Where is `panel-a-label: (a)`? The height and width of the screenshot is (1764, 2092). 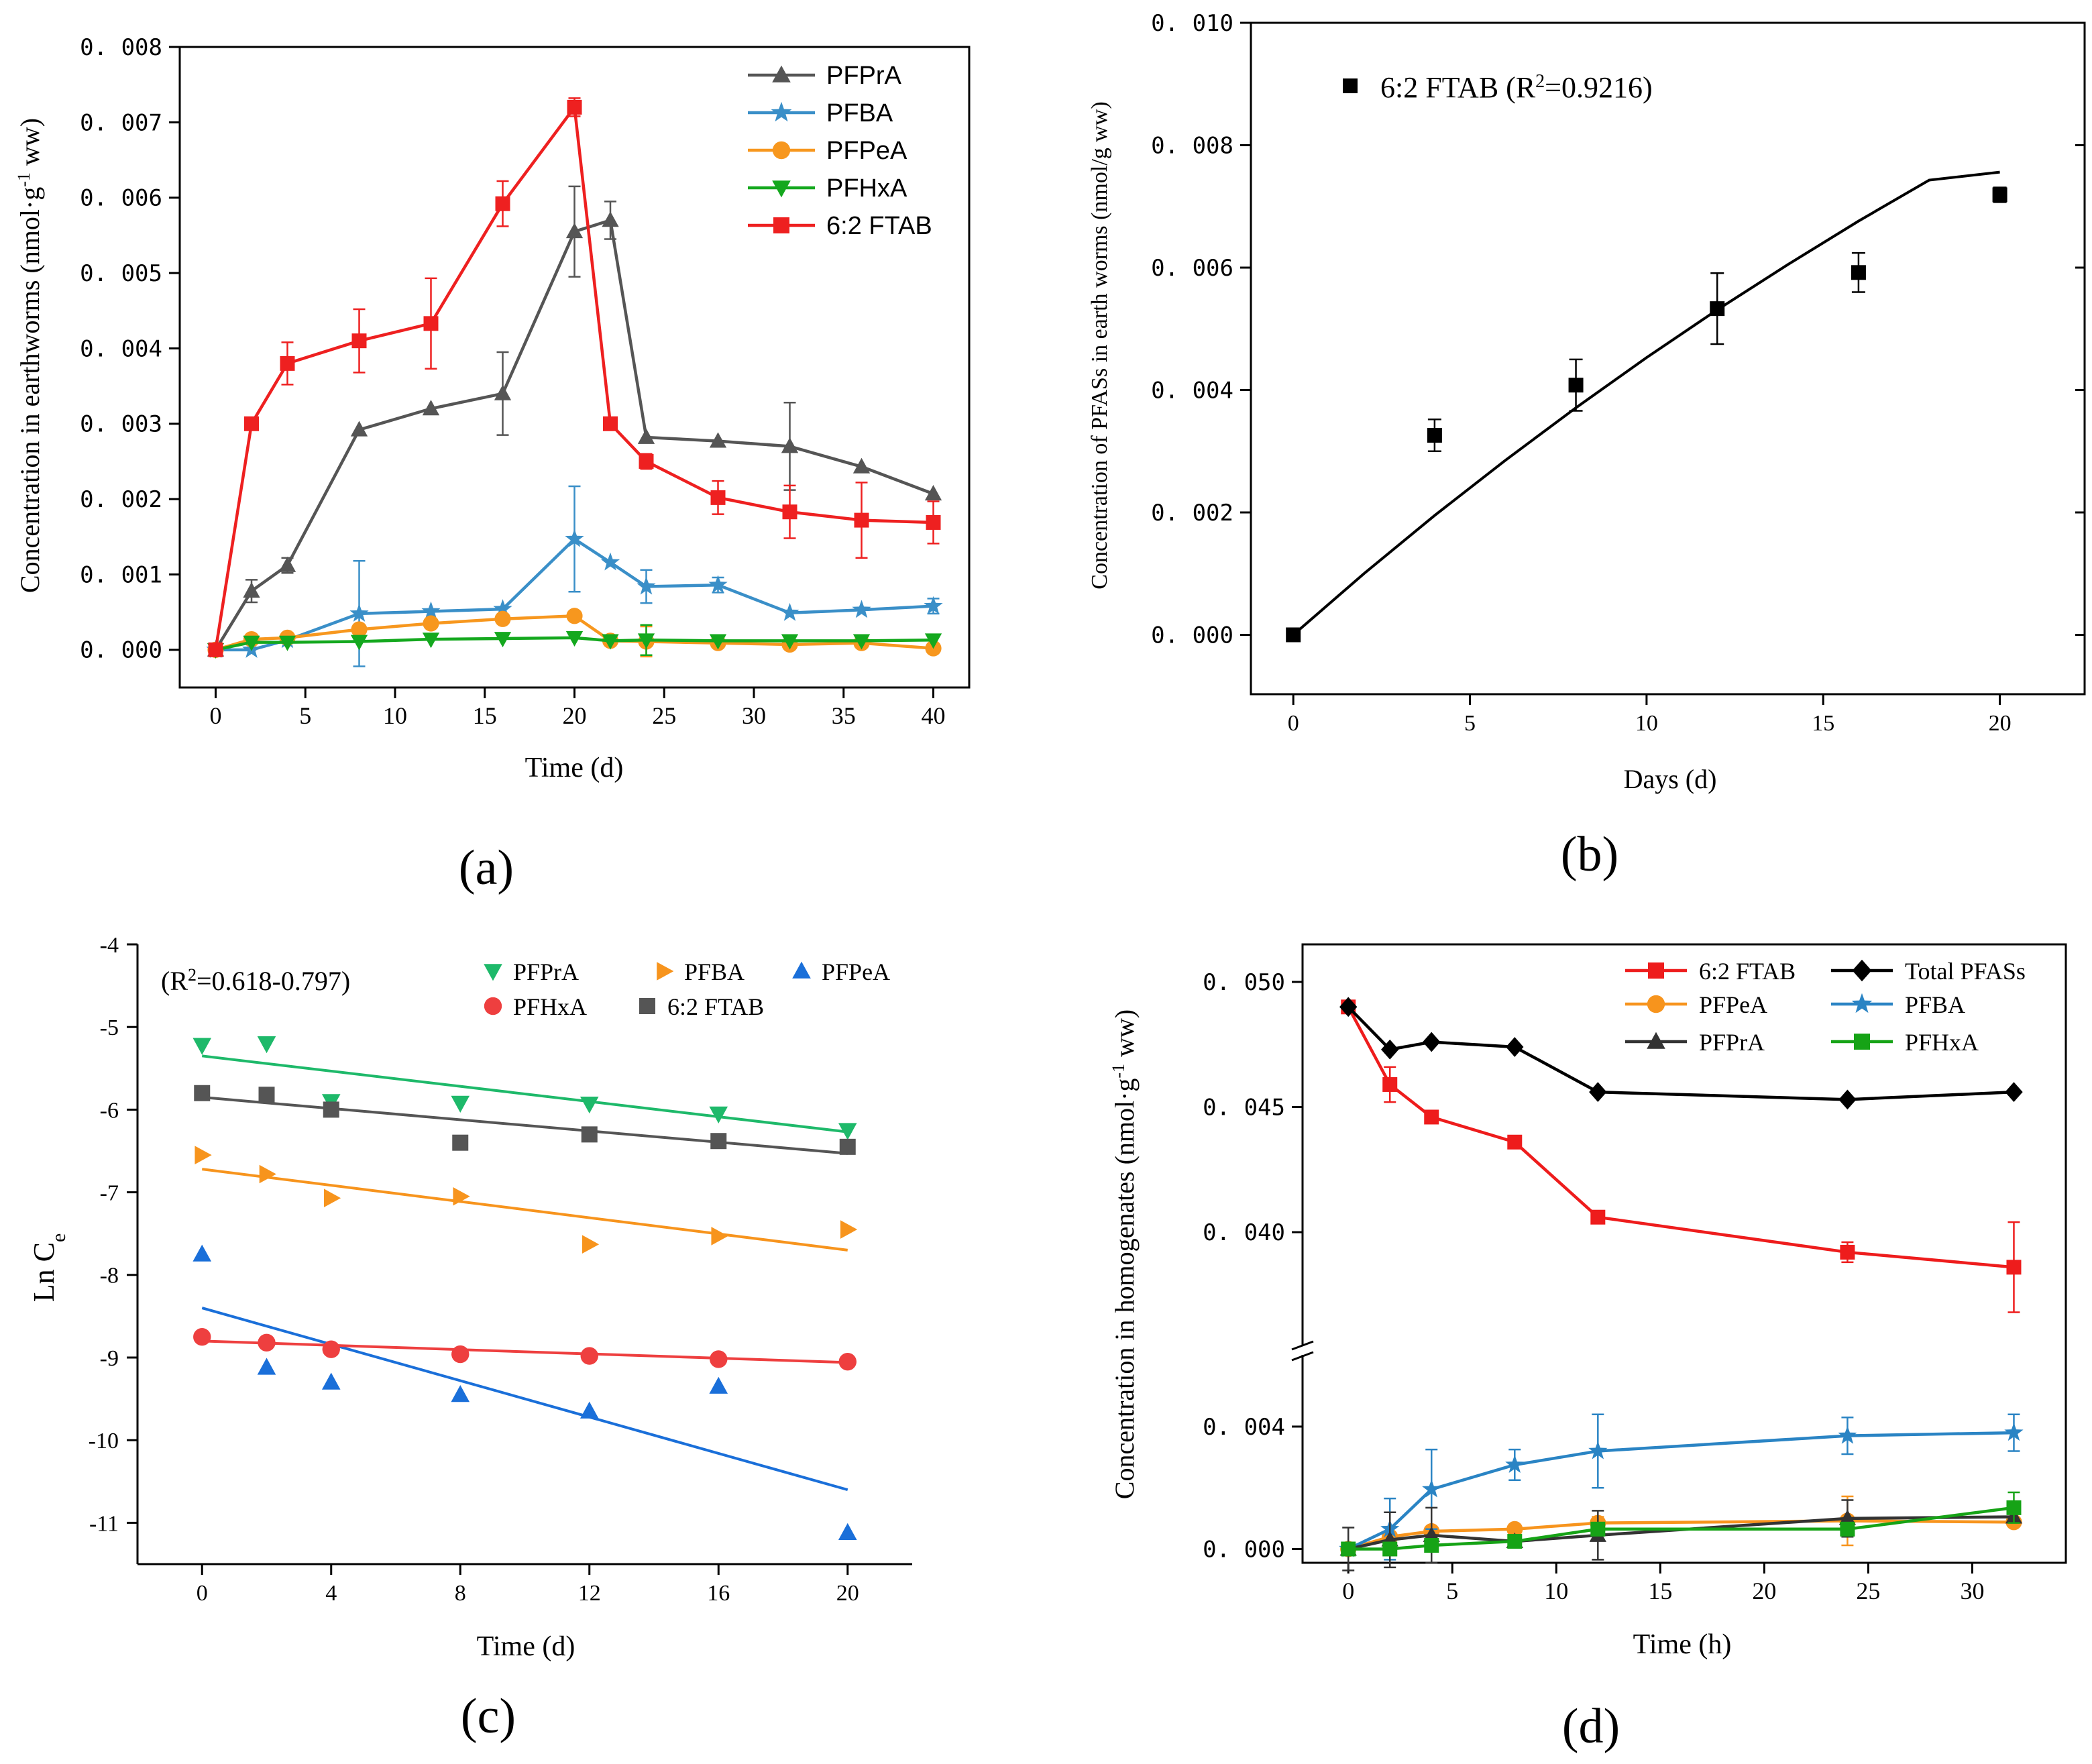 panel-a-label: (a) is located at coordinates (486, 867).